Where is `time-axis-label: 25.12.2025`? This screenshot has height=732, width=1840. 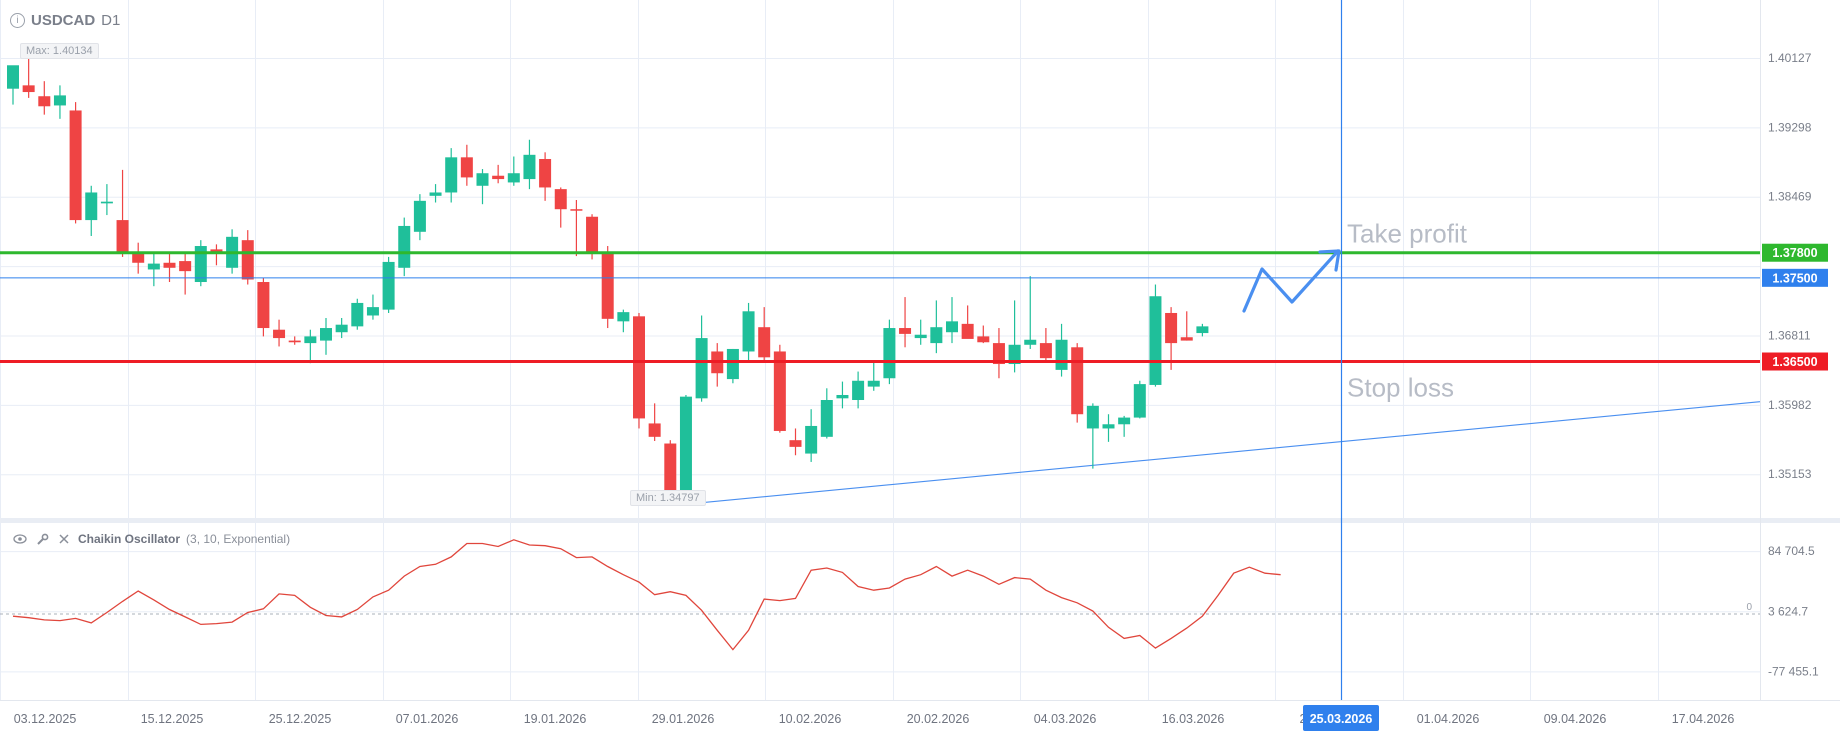 time-axis-label: 25.12.2025 is located at coordinates (300, 719).